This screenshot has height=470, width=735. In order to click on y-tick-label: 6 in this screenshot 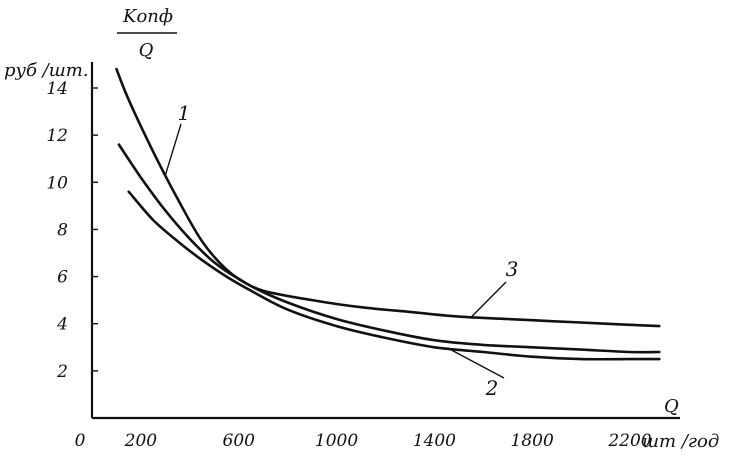, I will do `click(62, 278)`.